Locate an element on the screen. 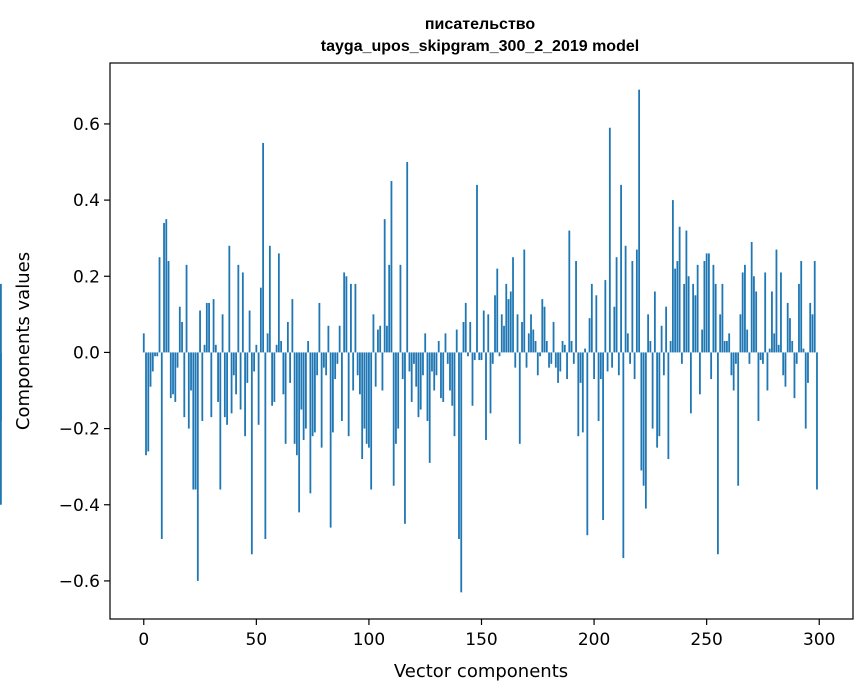  y-tick-label: 0.6 is located at coordinates (86, 125).